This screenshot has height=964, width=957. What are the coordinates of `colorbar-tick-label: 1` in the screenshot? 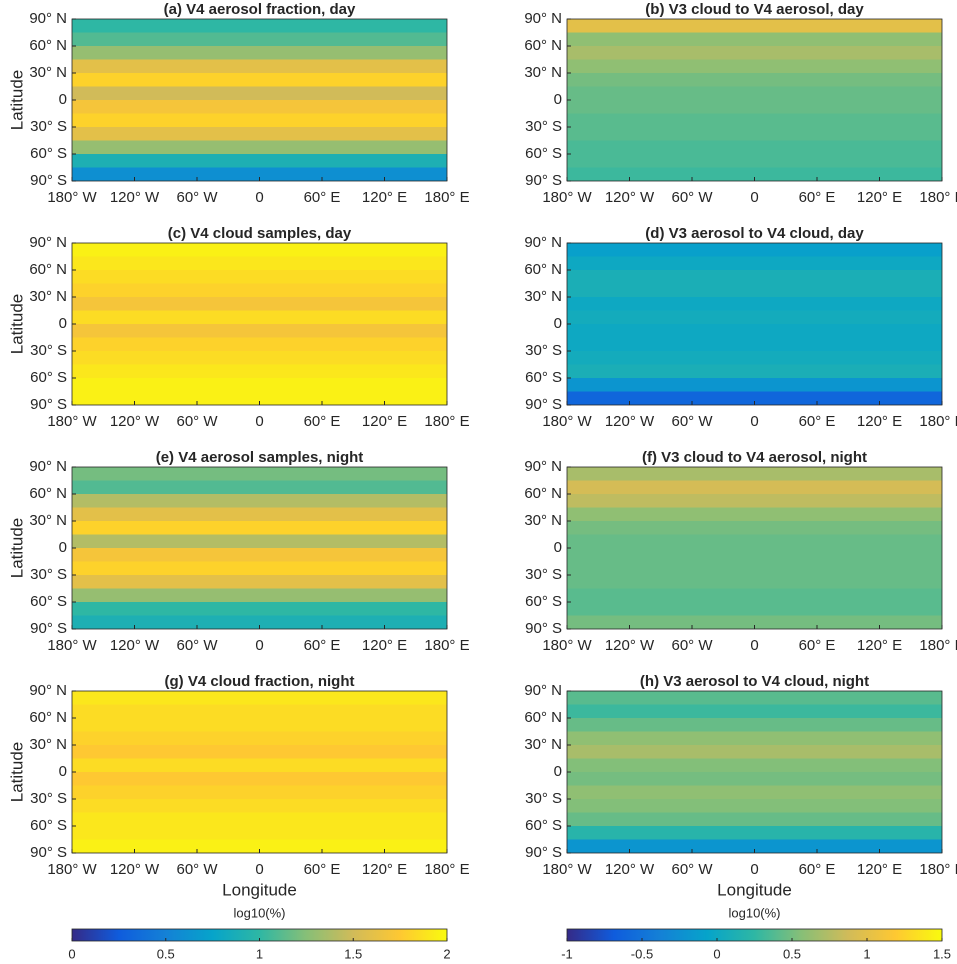 It's located at (259, 953).